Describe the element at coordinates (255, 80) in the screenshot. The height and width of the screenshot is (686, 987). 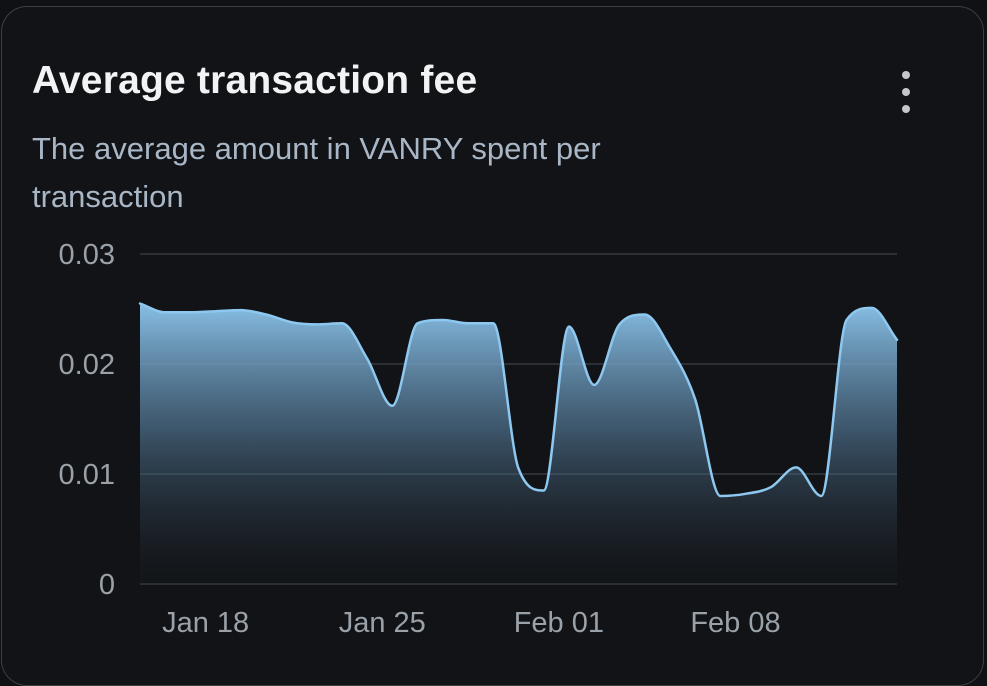
I see `card-title: Average transaction fee` at that location.